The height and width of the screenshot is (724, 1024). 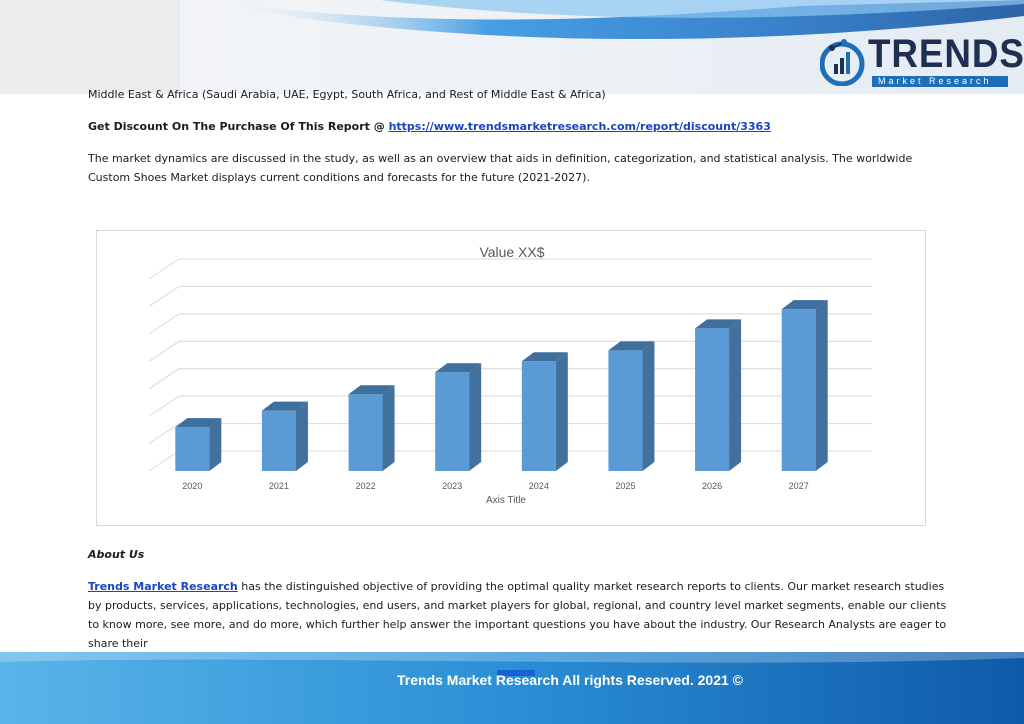 I want to click on chart-x-tick-label: 2022, so click(x=366, y=486).